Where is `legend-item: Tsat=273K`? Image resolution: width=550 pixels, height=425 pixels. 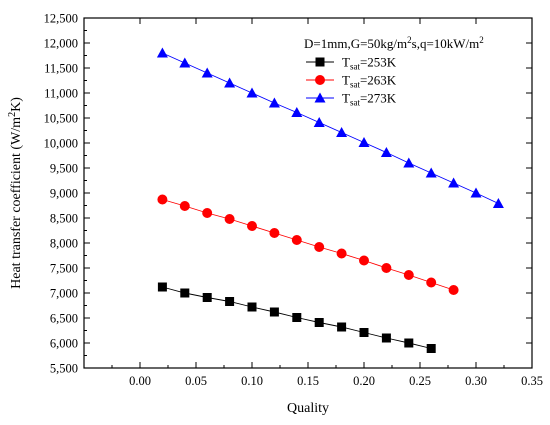
legend-item: Tsat=273K is located at coordinates (351, 99).